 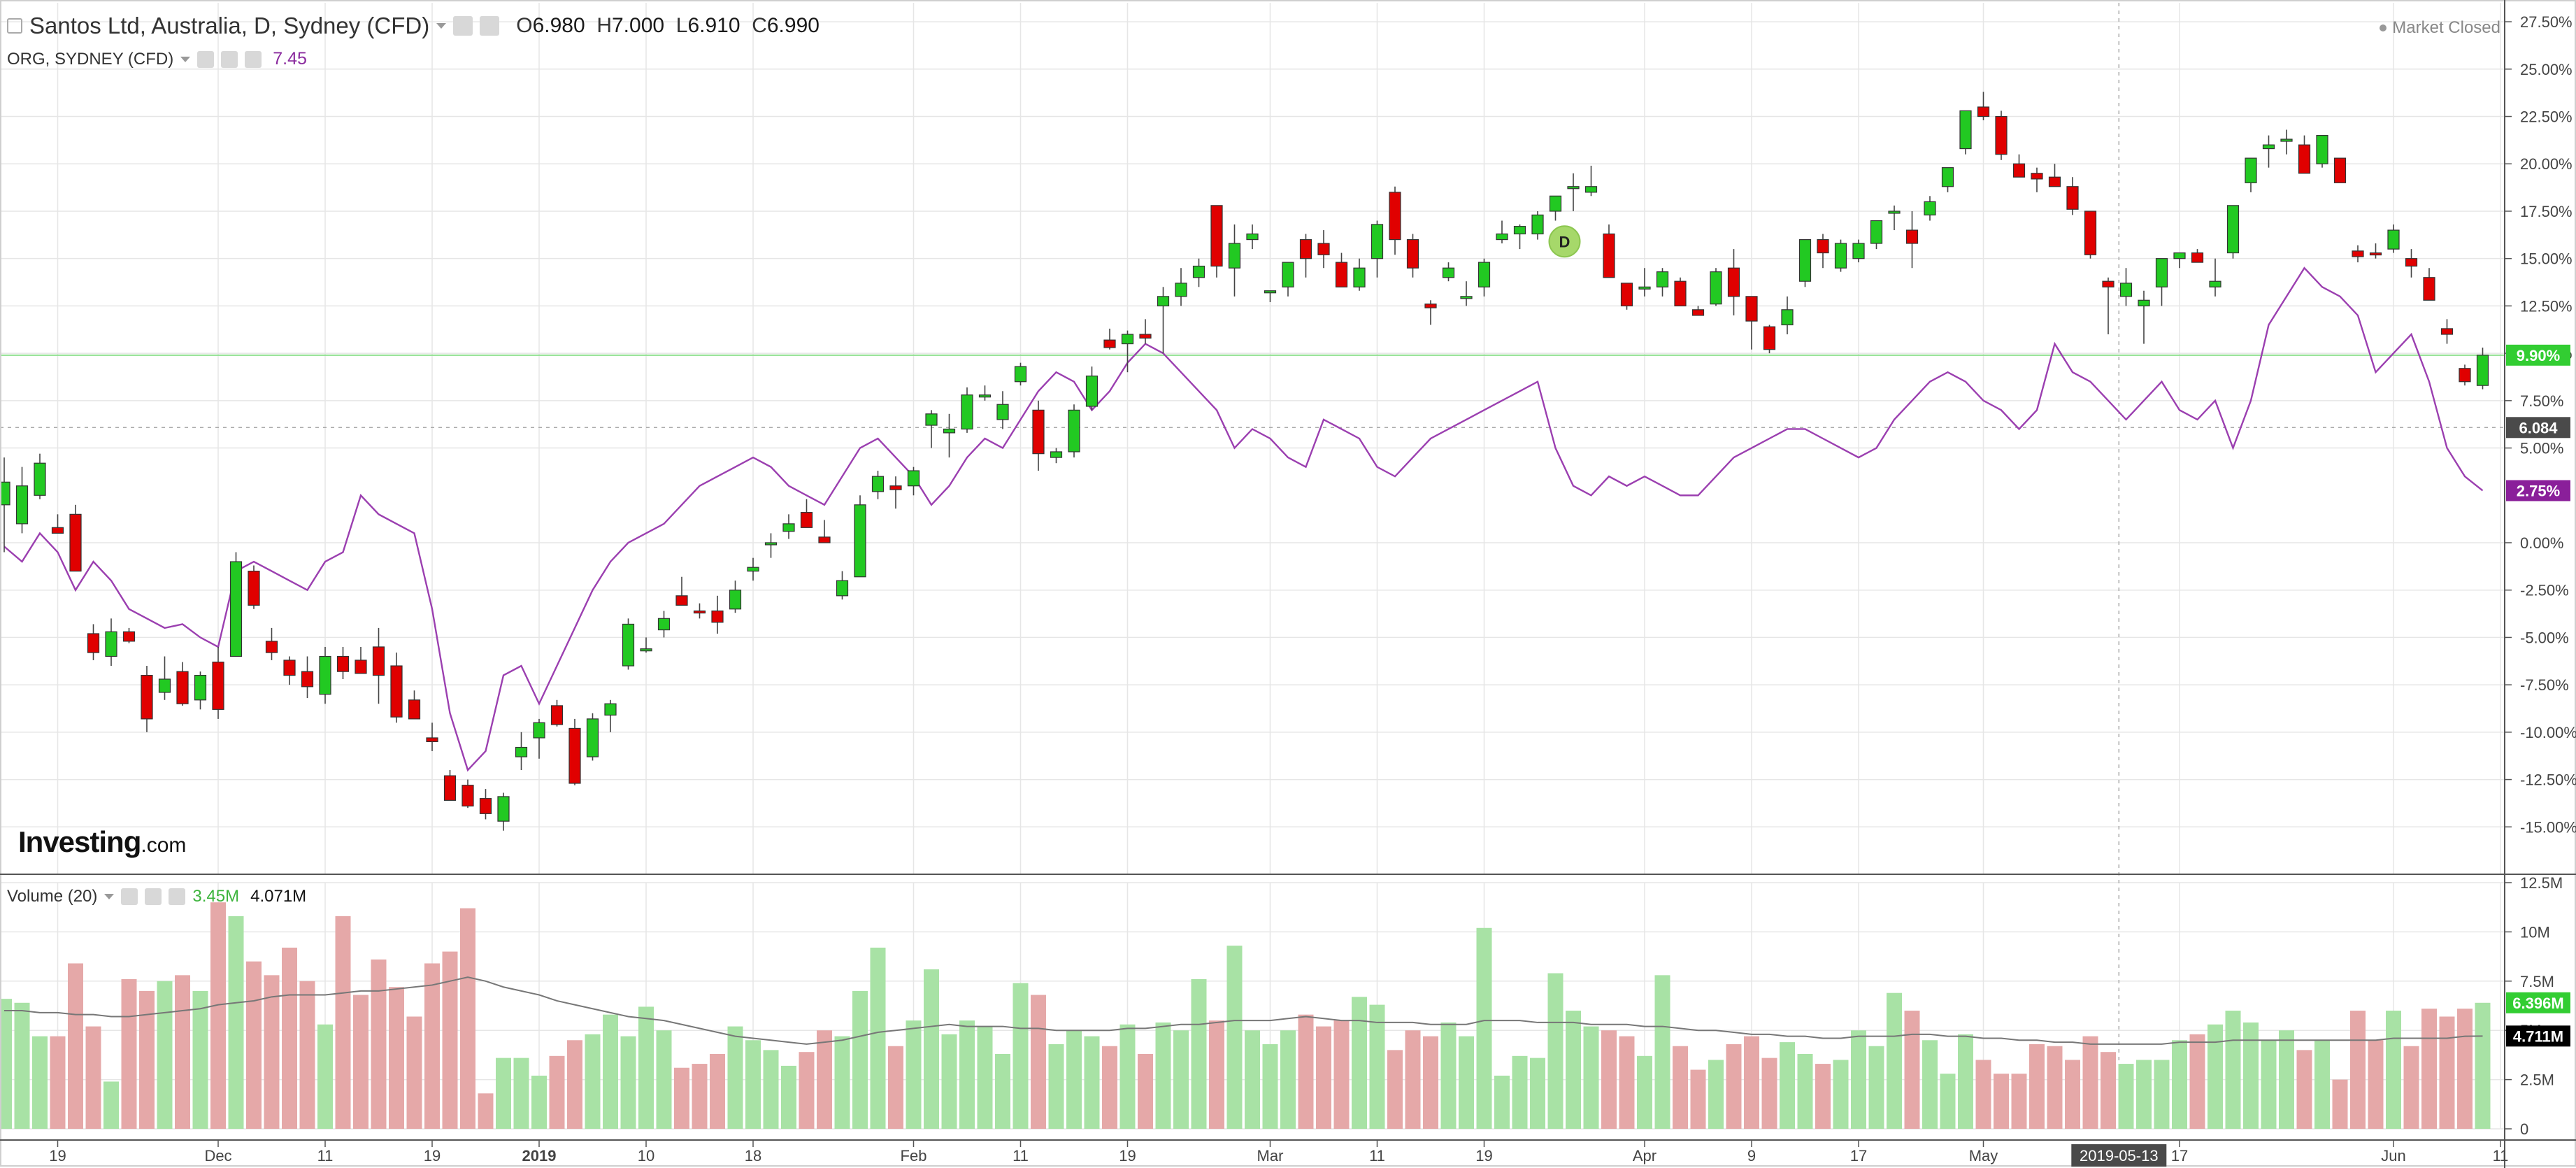 I want to click on v-tick-label: 7.5M, so click(x=2537, y=982).